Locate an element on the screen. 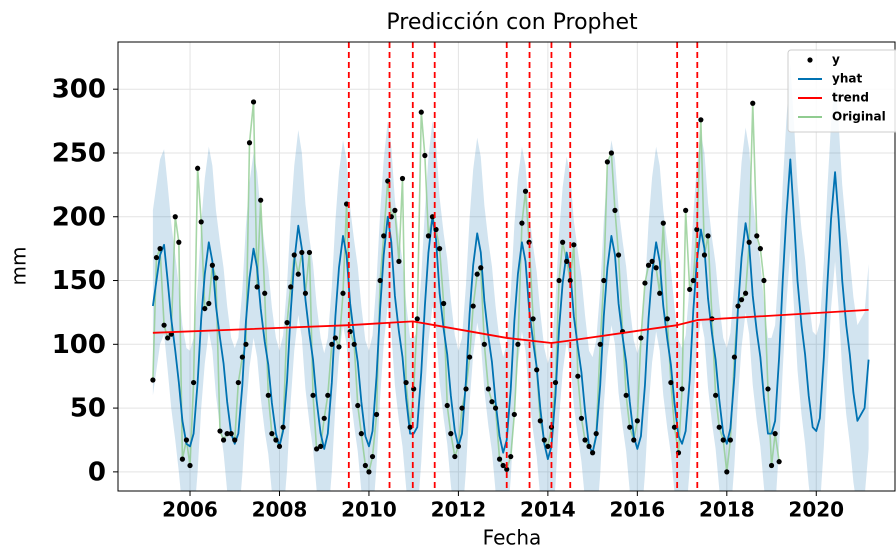 The image size is (896, 556). y-axis-label: mm is located at coordinates (19, 266).